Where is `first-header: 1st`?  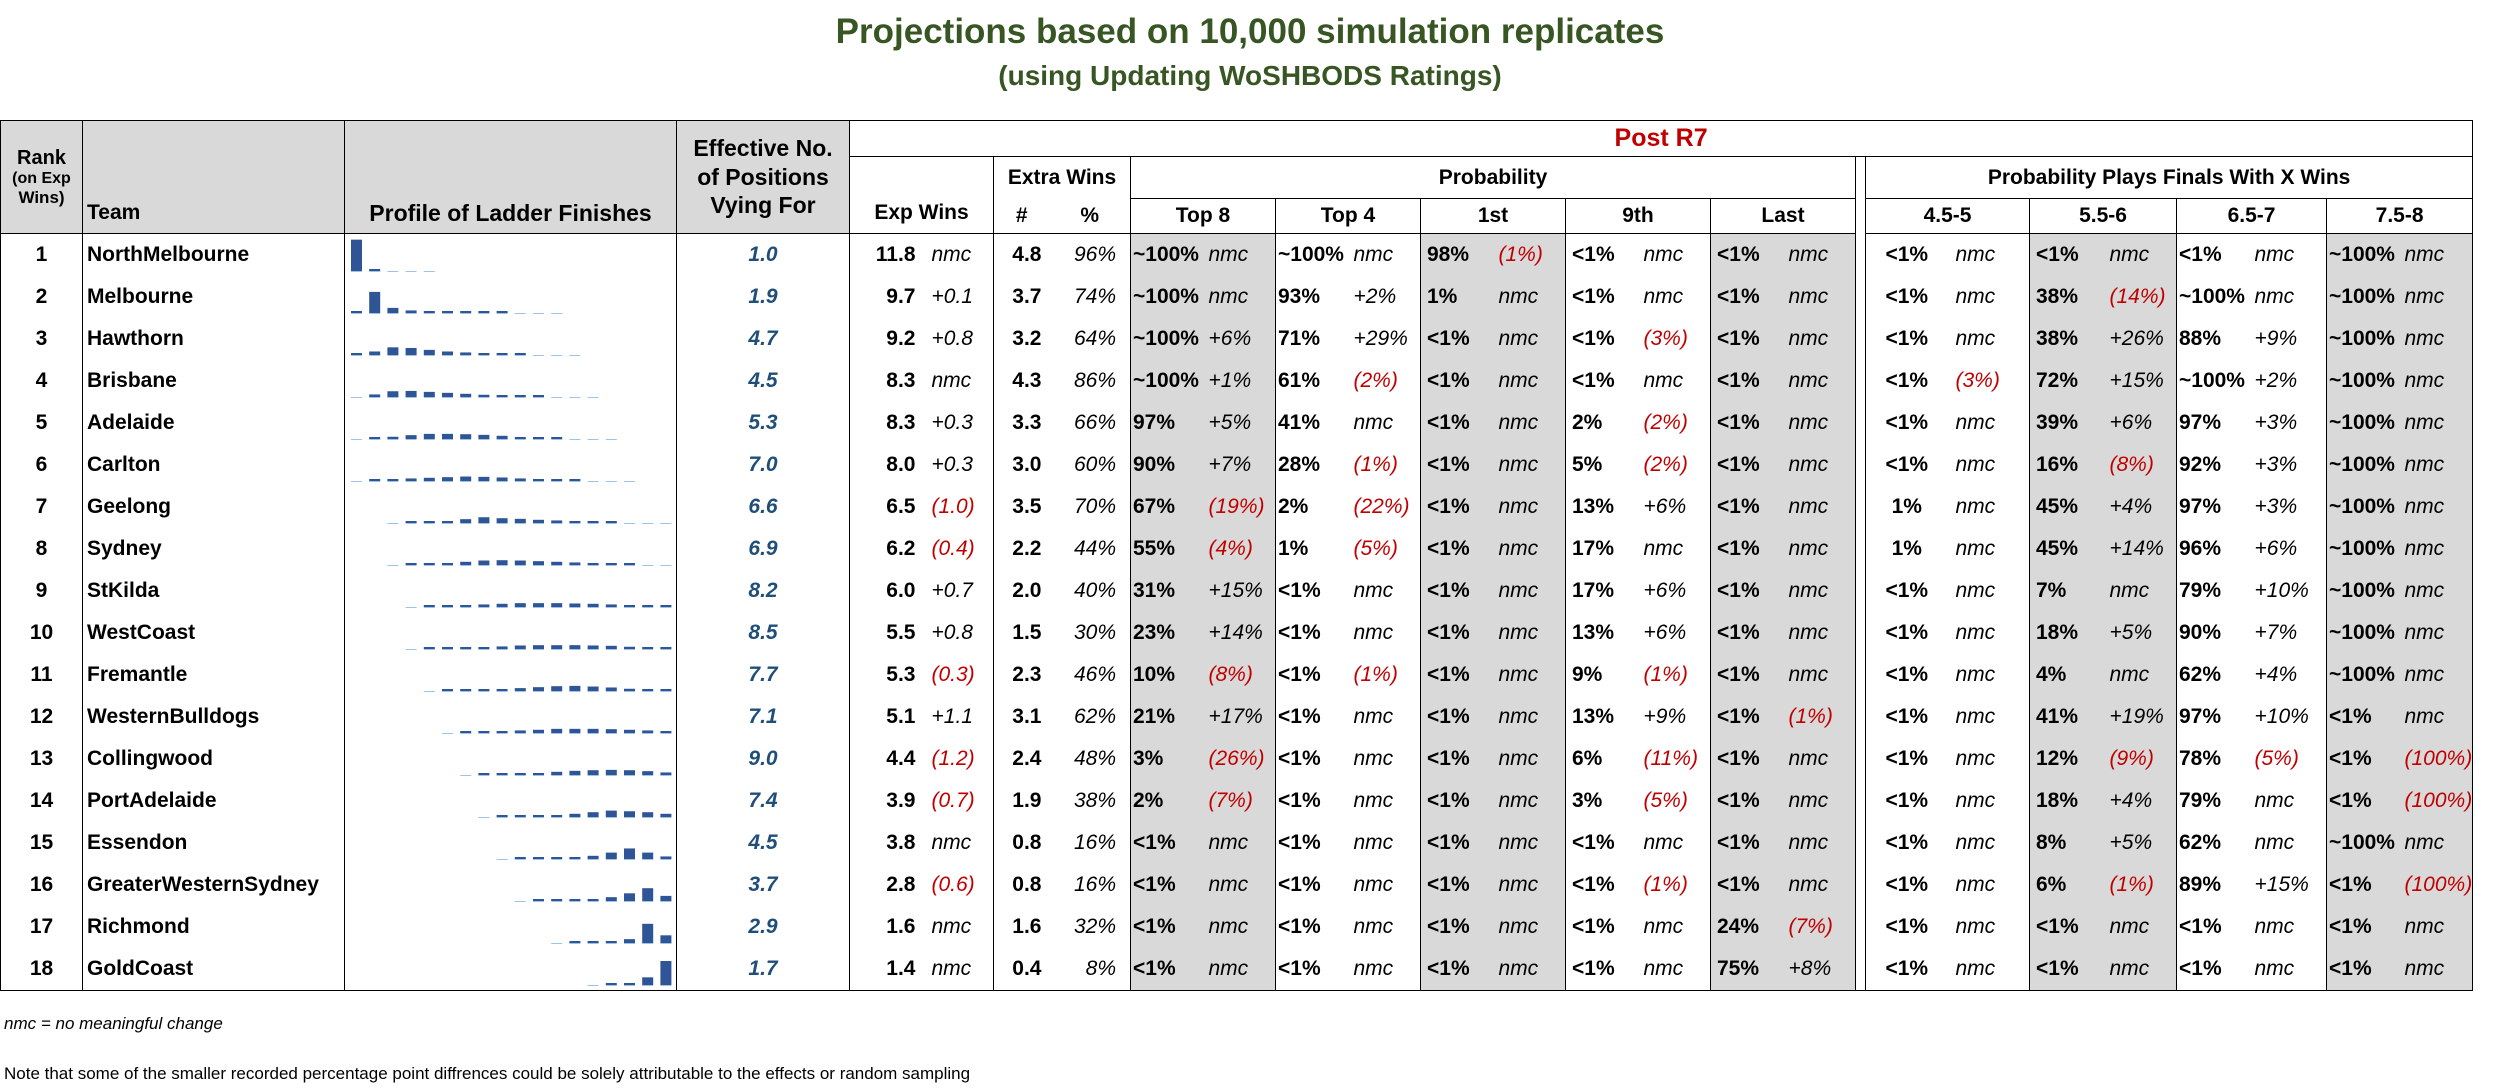
first-header: 1st is located at coordinates (1493, 216).